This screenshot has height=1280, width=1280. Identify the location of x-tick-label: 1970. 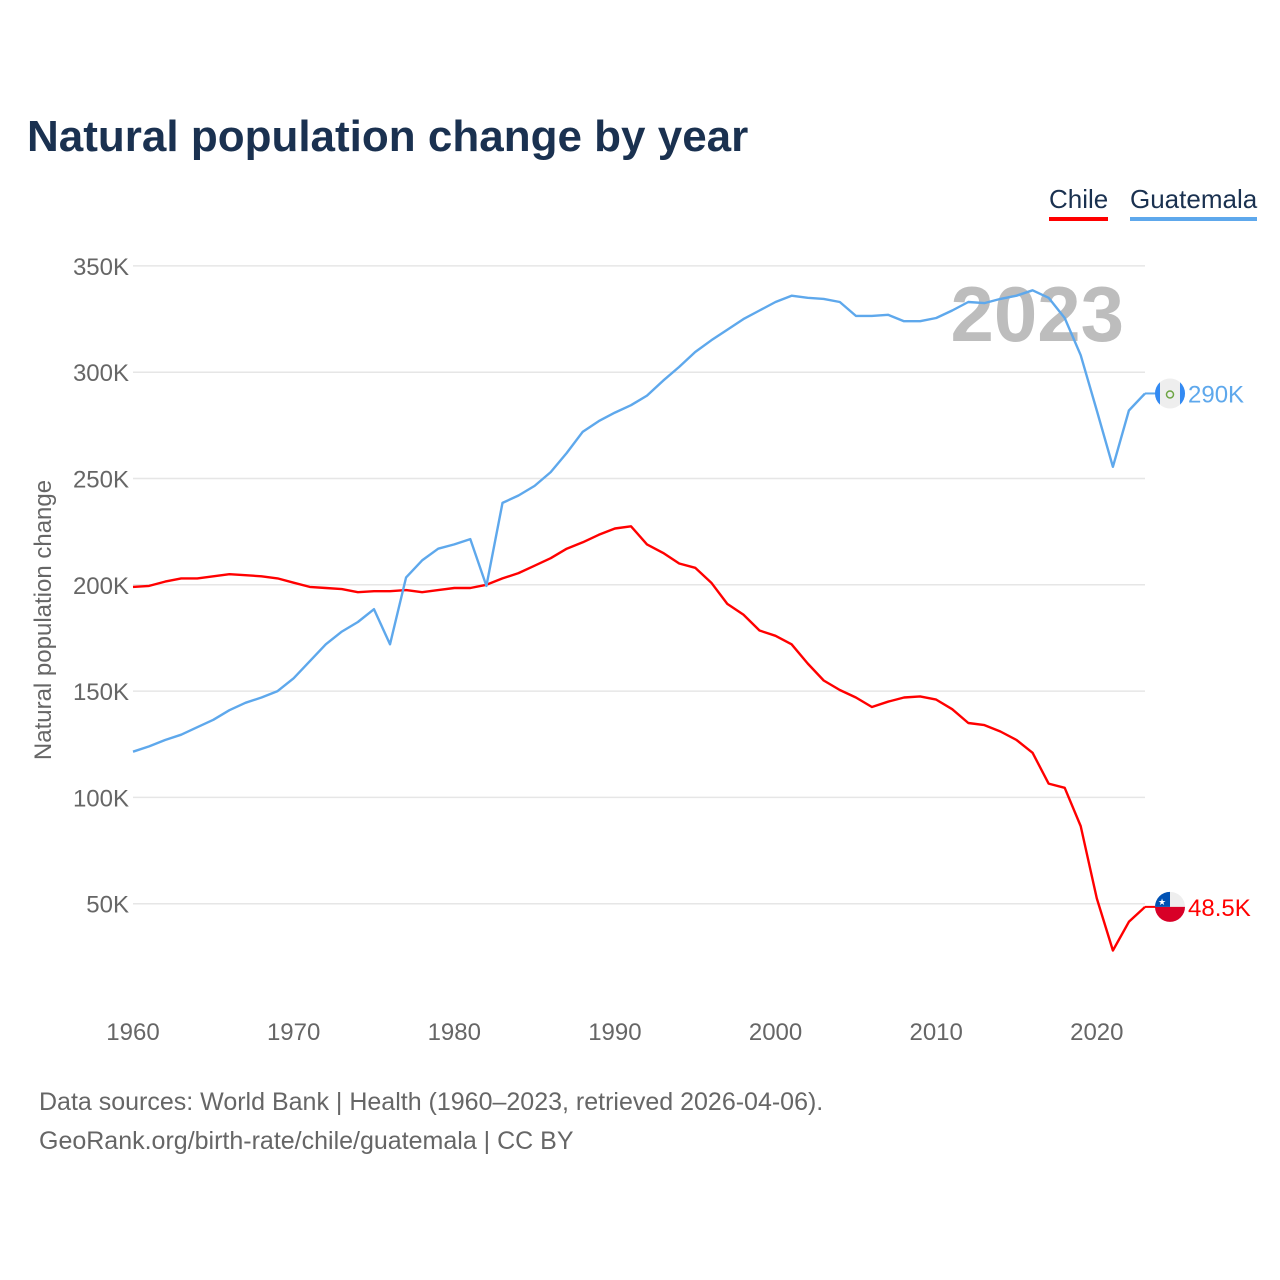
(293, 1032).